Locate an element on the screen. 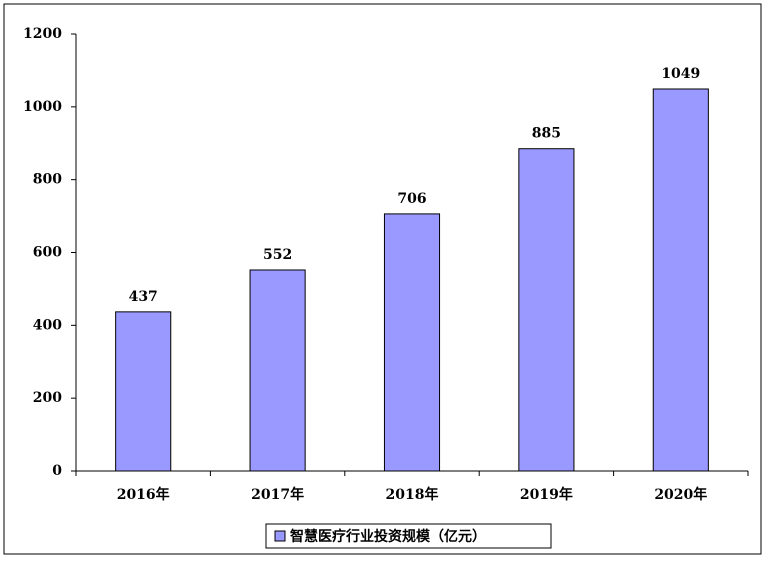 This screenshot has width=765, height=562. legend-box is located at coordinates (408, 536).